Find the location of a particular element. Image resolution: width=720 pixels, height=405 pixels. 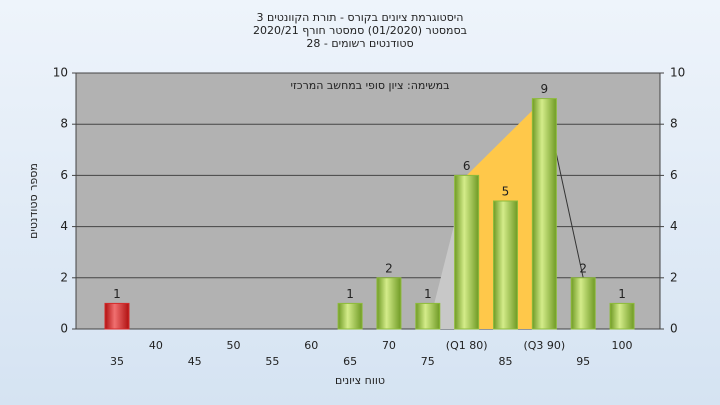

y-tick-label: 10 is located at coordinates (60, 73).